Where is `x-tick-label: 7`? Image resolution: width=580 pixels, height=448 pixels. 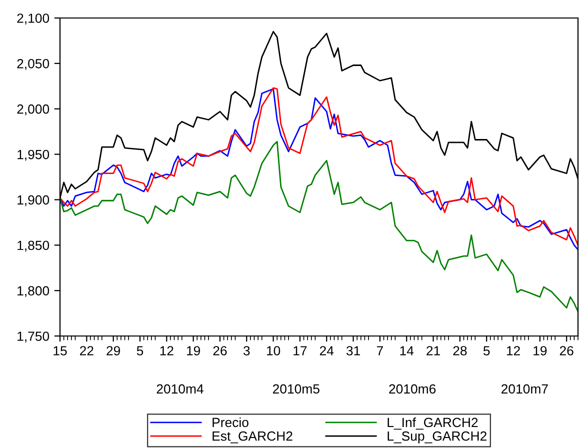 x-tick-label: 7 is located at coordinates (379, 351).